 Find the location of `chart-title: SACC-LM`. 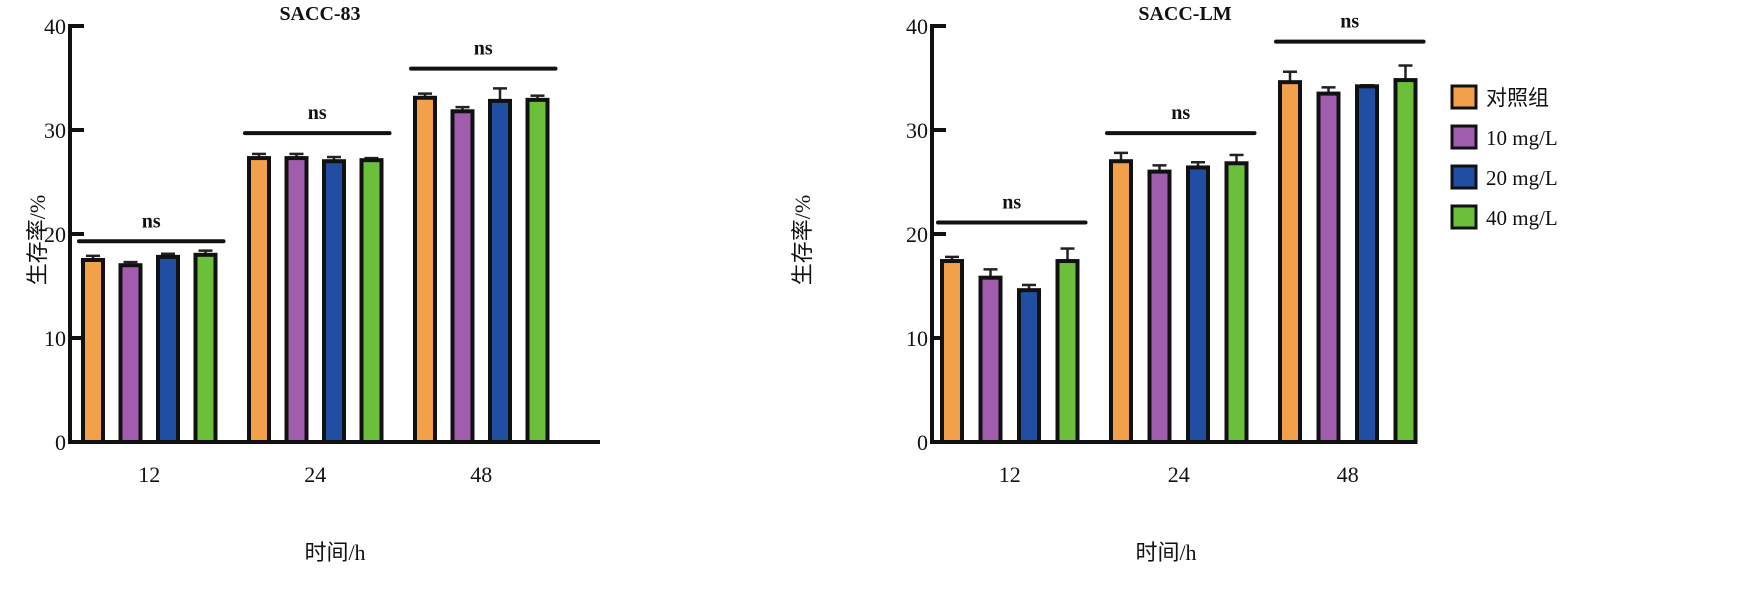

chart-title: SACC-LM is located at coordinates (1184, 14).